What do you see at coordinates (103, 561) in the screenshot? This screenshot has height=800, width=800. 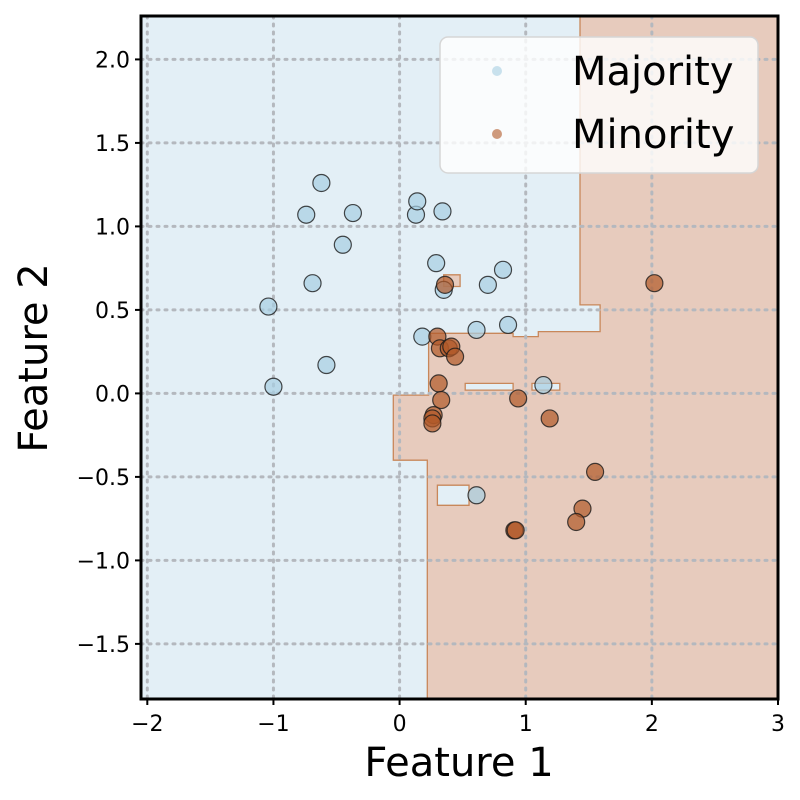 I see `y-tick-label: −1.0` at bounding box center [103, 561].